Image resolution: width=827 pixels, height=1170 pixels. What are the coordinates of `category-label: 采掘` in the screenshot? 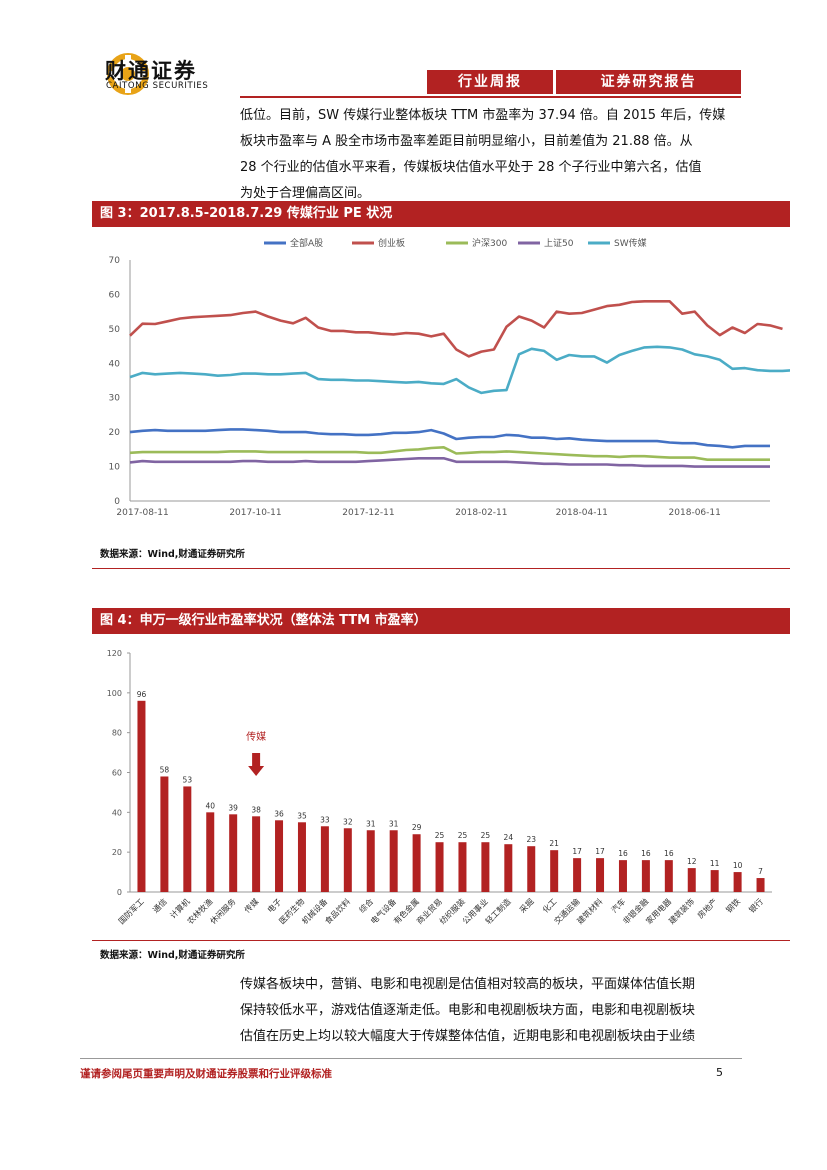 It's located at (526, 905).